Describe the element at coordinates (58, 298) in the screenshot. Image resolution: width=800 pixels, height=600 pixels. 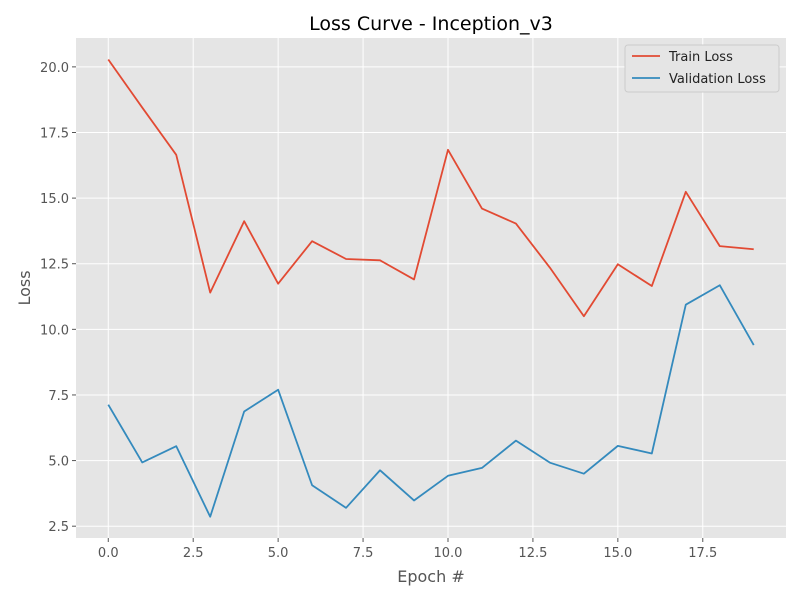
I see `y-axis-ticks: 2.5 5.0 7.5 10.0 12.5 15.0 17.5 20.0` at that location.